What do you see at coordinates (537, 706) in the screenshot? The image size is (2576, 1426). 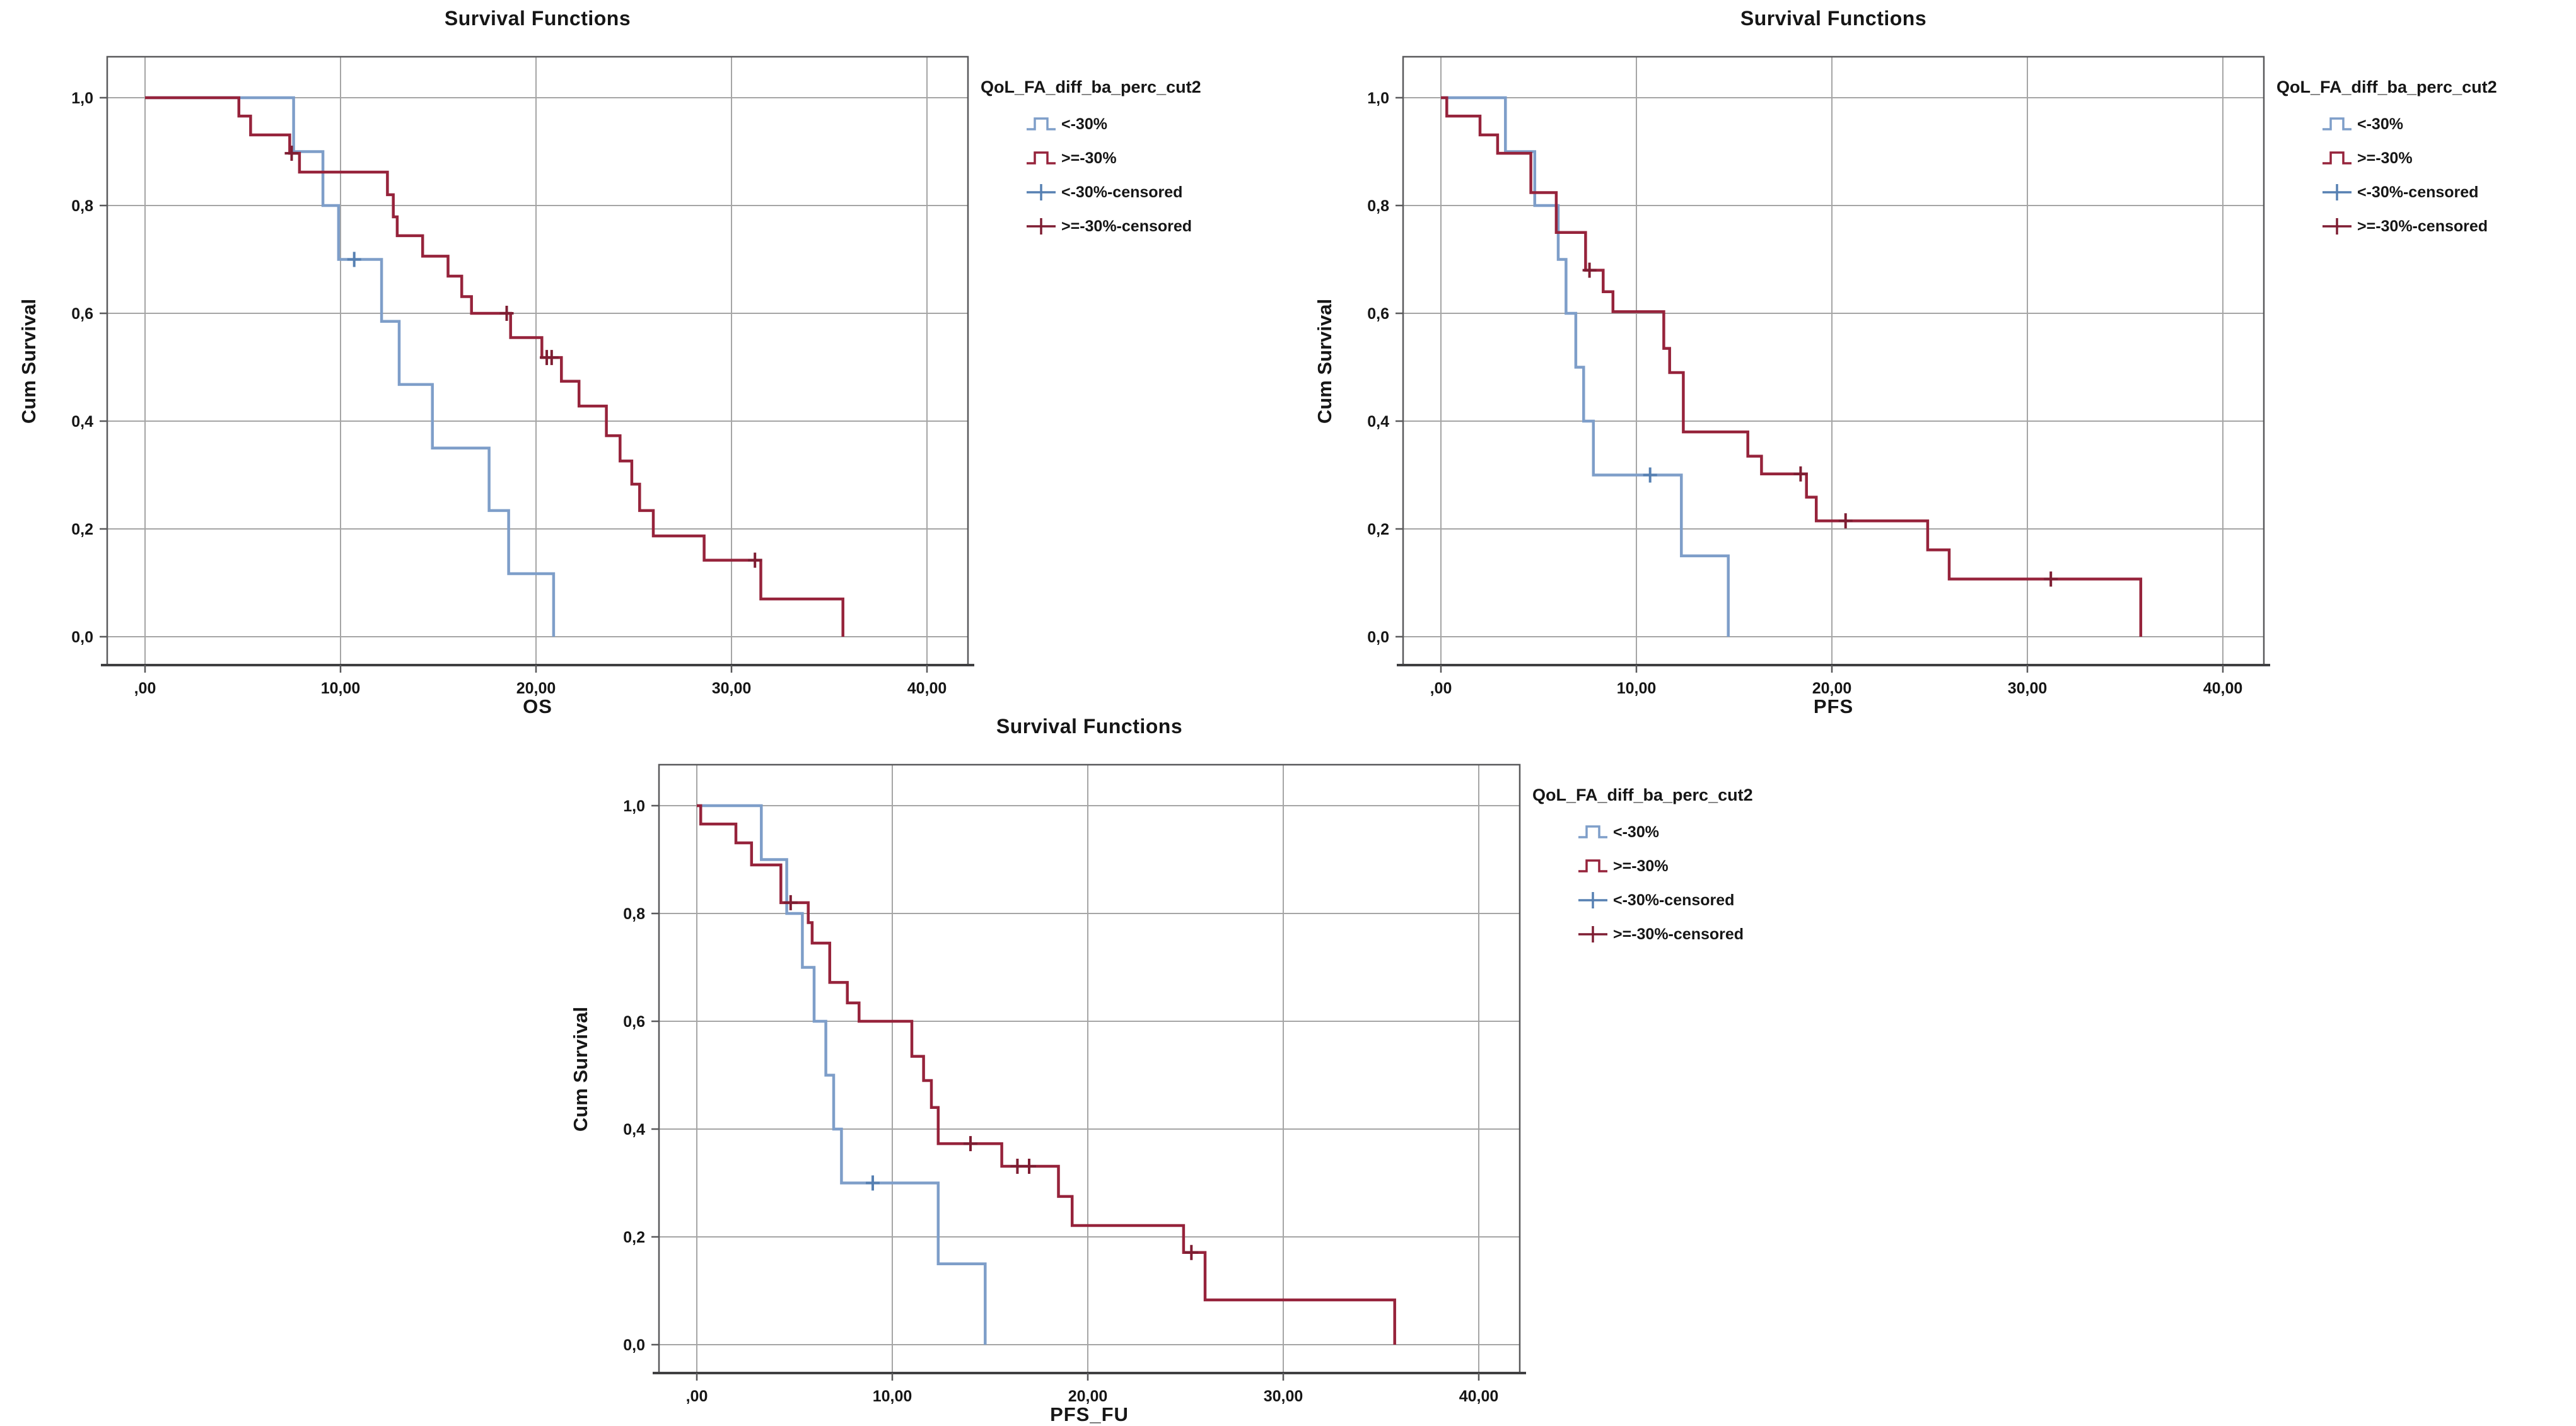 I see `x-axis-title: OS` at bounding box center [537, 706].